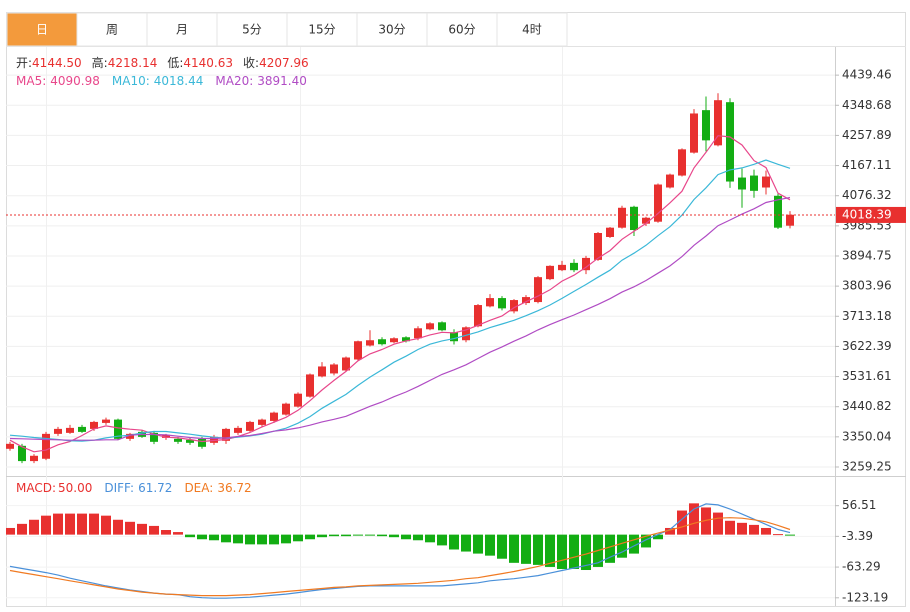 The width and height of the screenshot is (910, 612). I want to click on y-tick-label: 3259.25, so click(867, 466).